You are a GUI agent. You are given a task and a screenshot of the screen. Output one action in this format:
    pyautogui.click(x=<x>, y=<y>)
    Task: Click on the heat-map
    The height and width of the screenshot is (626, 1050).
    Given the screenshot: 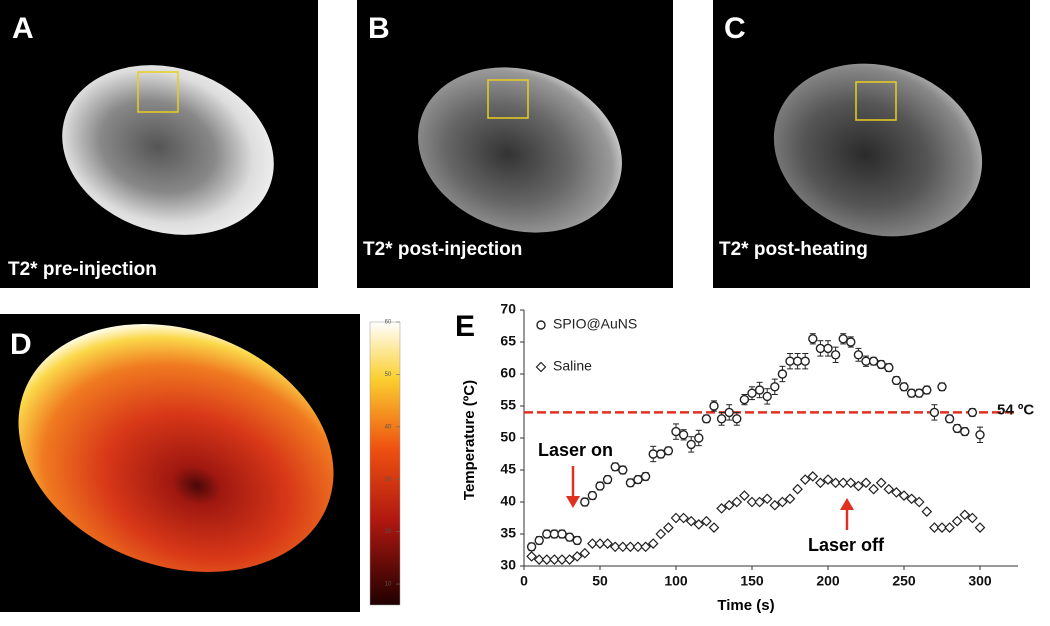 What is the action you would take?
    pyautogui.click(x=176, y=448)
    